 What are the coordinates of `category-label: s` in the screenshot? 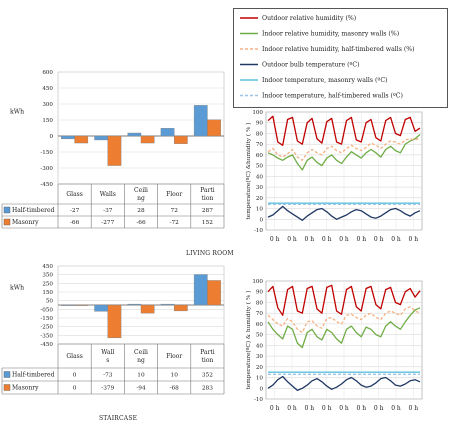 It's located at (107, 360).